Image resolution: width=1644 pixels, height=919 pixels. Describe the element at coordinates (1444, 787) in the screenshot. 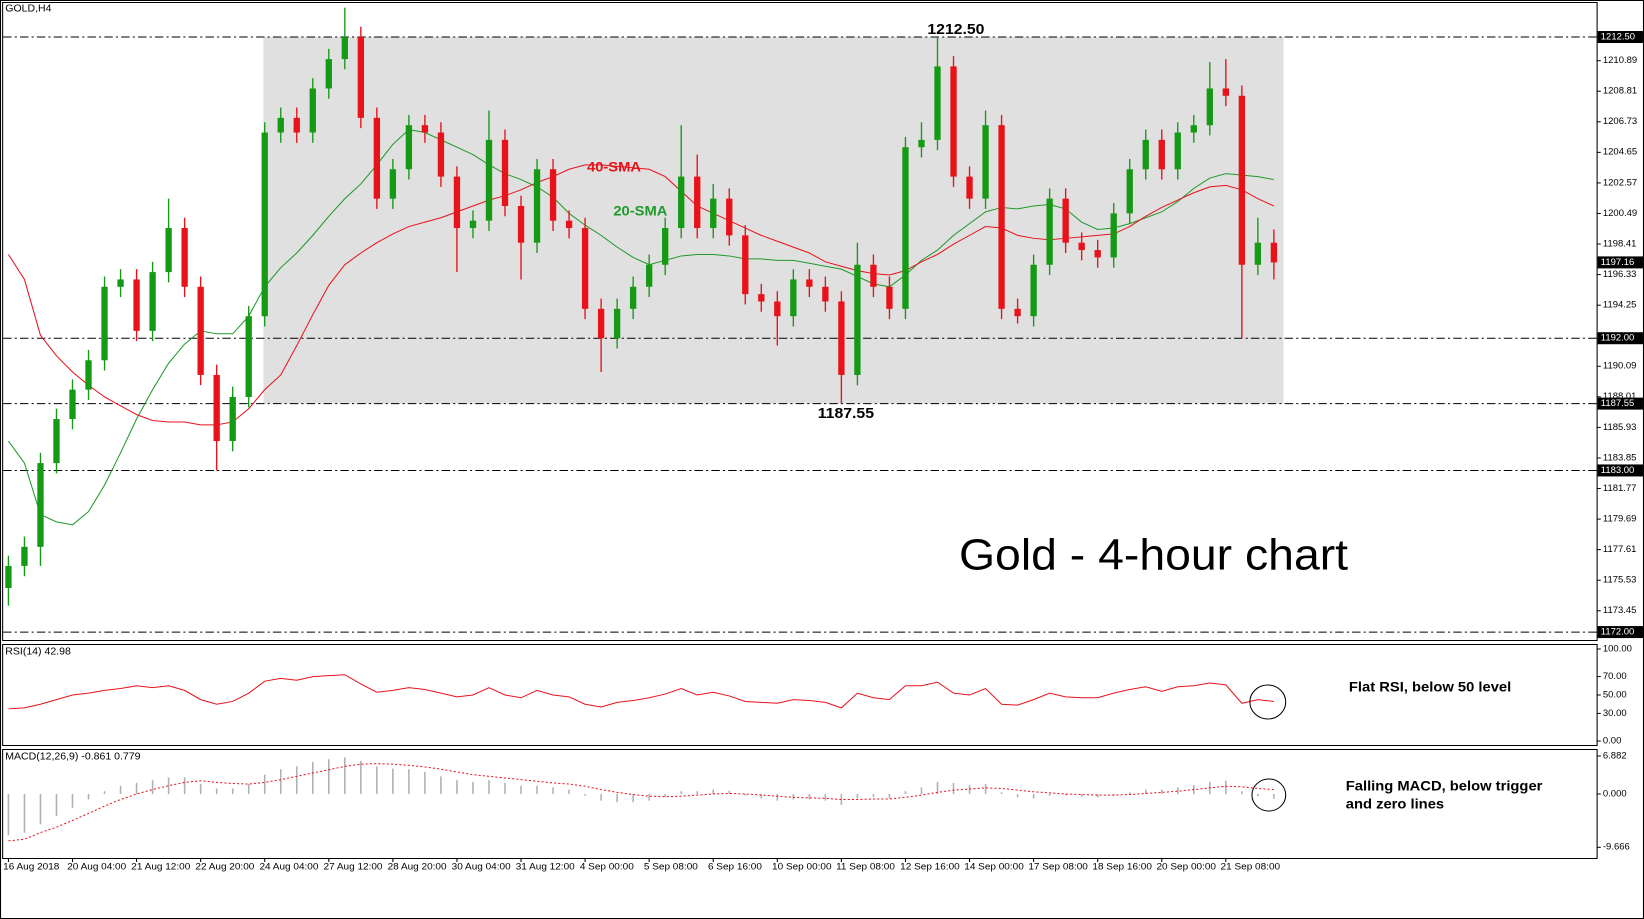

I see `macd-annotation: Falling MACD, below trigger` at that location.